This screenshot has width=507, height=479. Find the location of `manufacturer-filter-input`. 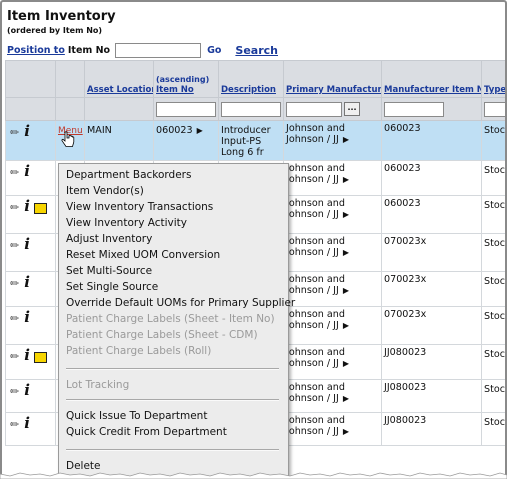

manufacturer-filter-input is located at coordinates (314, 109).